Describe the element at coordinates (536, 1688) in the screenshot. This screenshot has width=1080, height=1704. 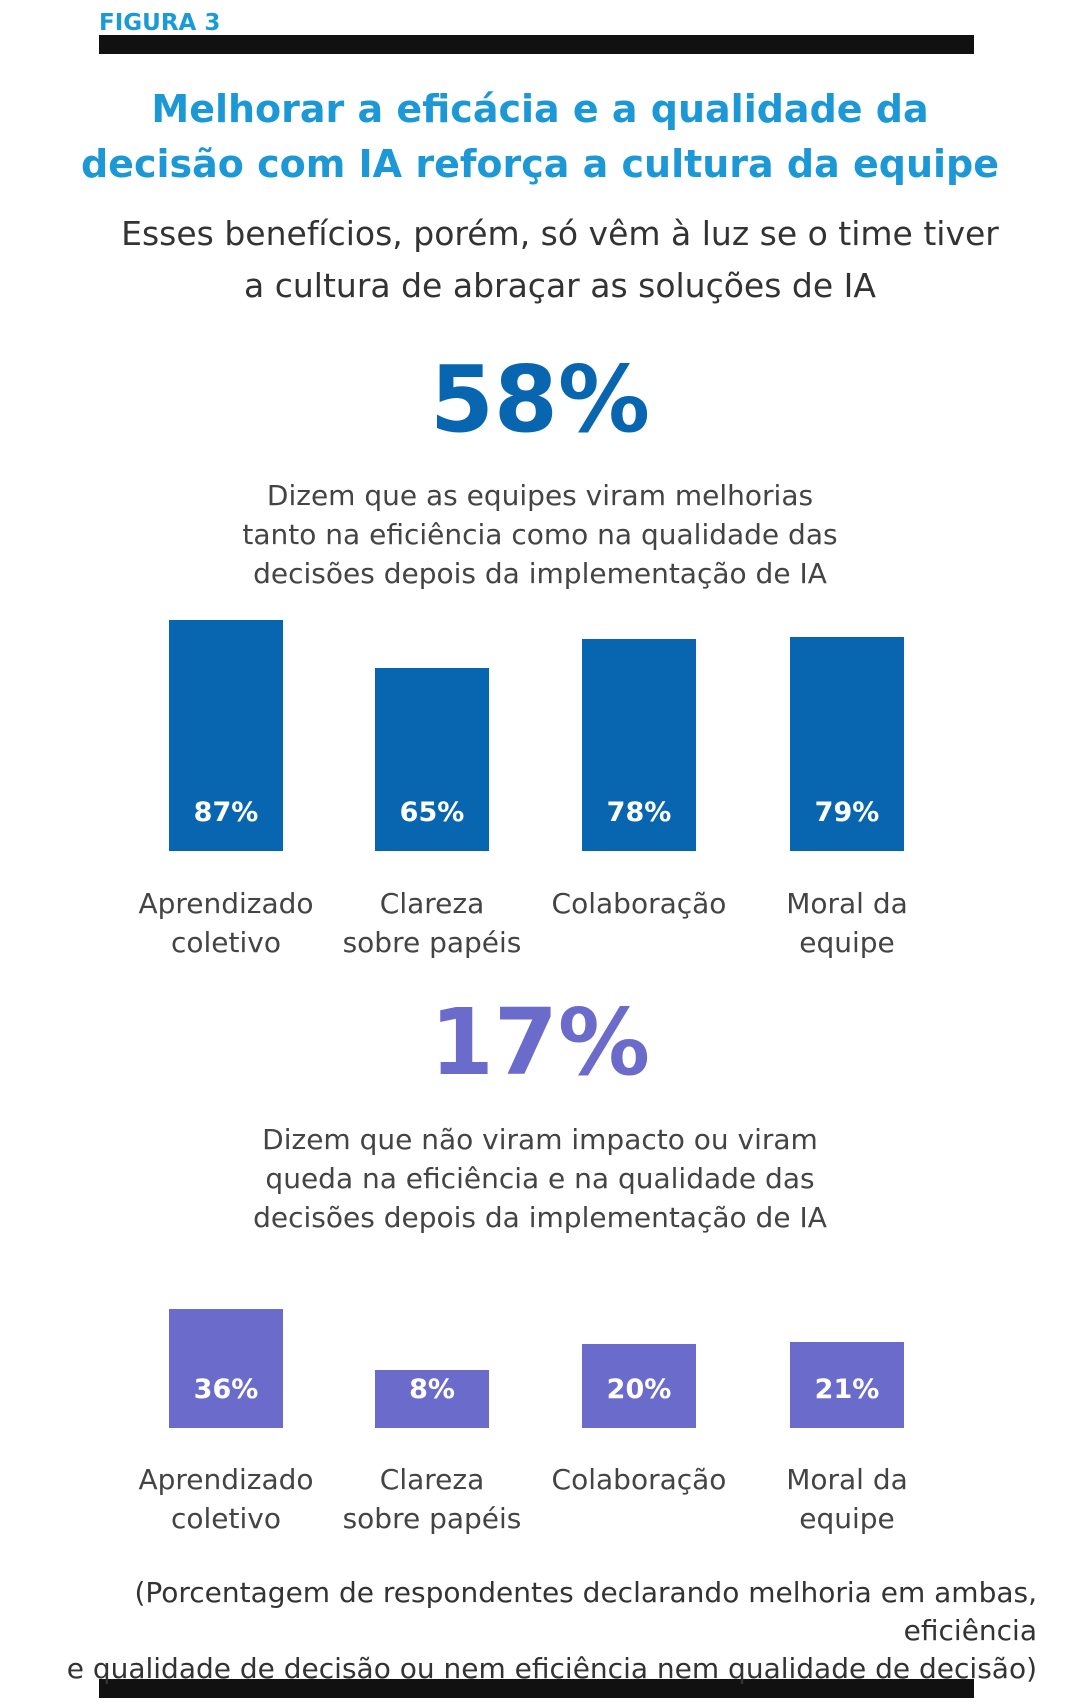
I see `bottom-rule` at that location.